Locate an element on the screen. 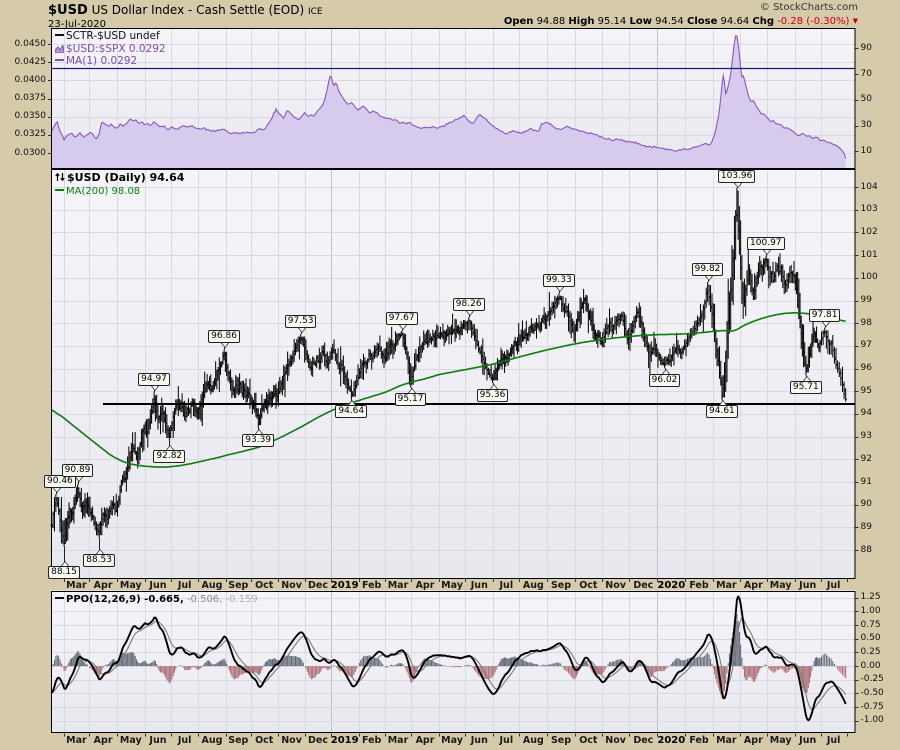 This screenshot has height=750, width=900. price-callout-value: 95.71 is located at coordinates (805, 387).